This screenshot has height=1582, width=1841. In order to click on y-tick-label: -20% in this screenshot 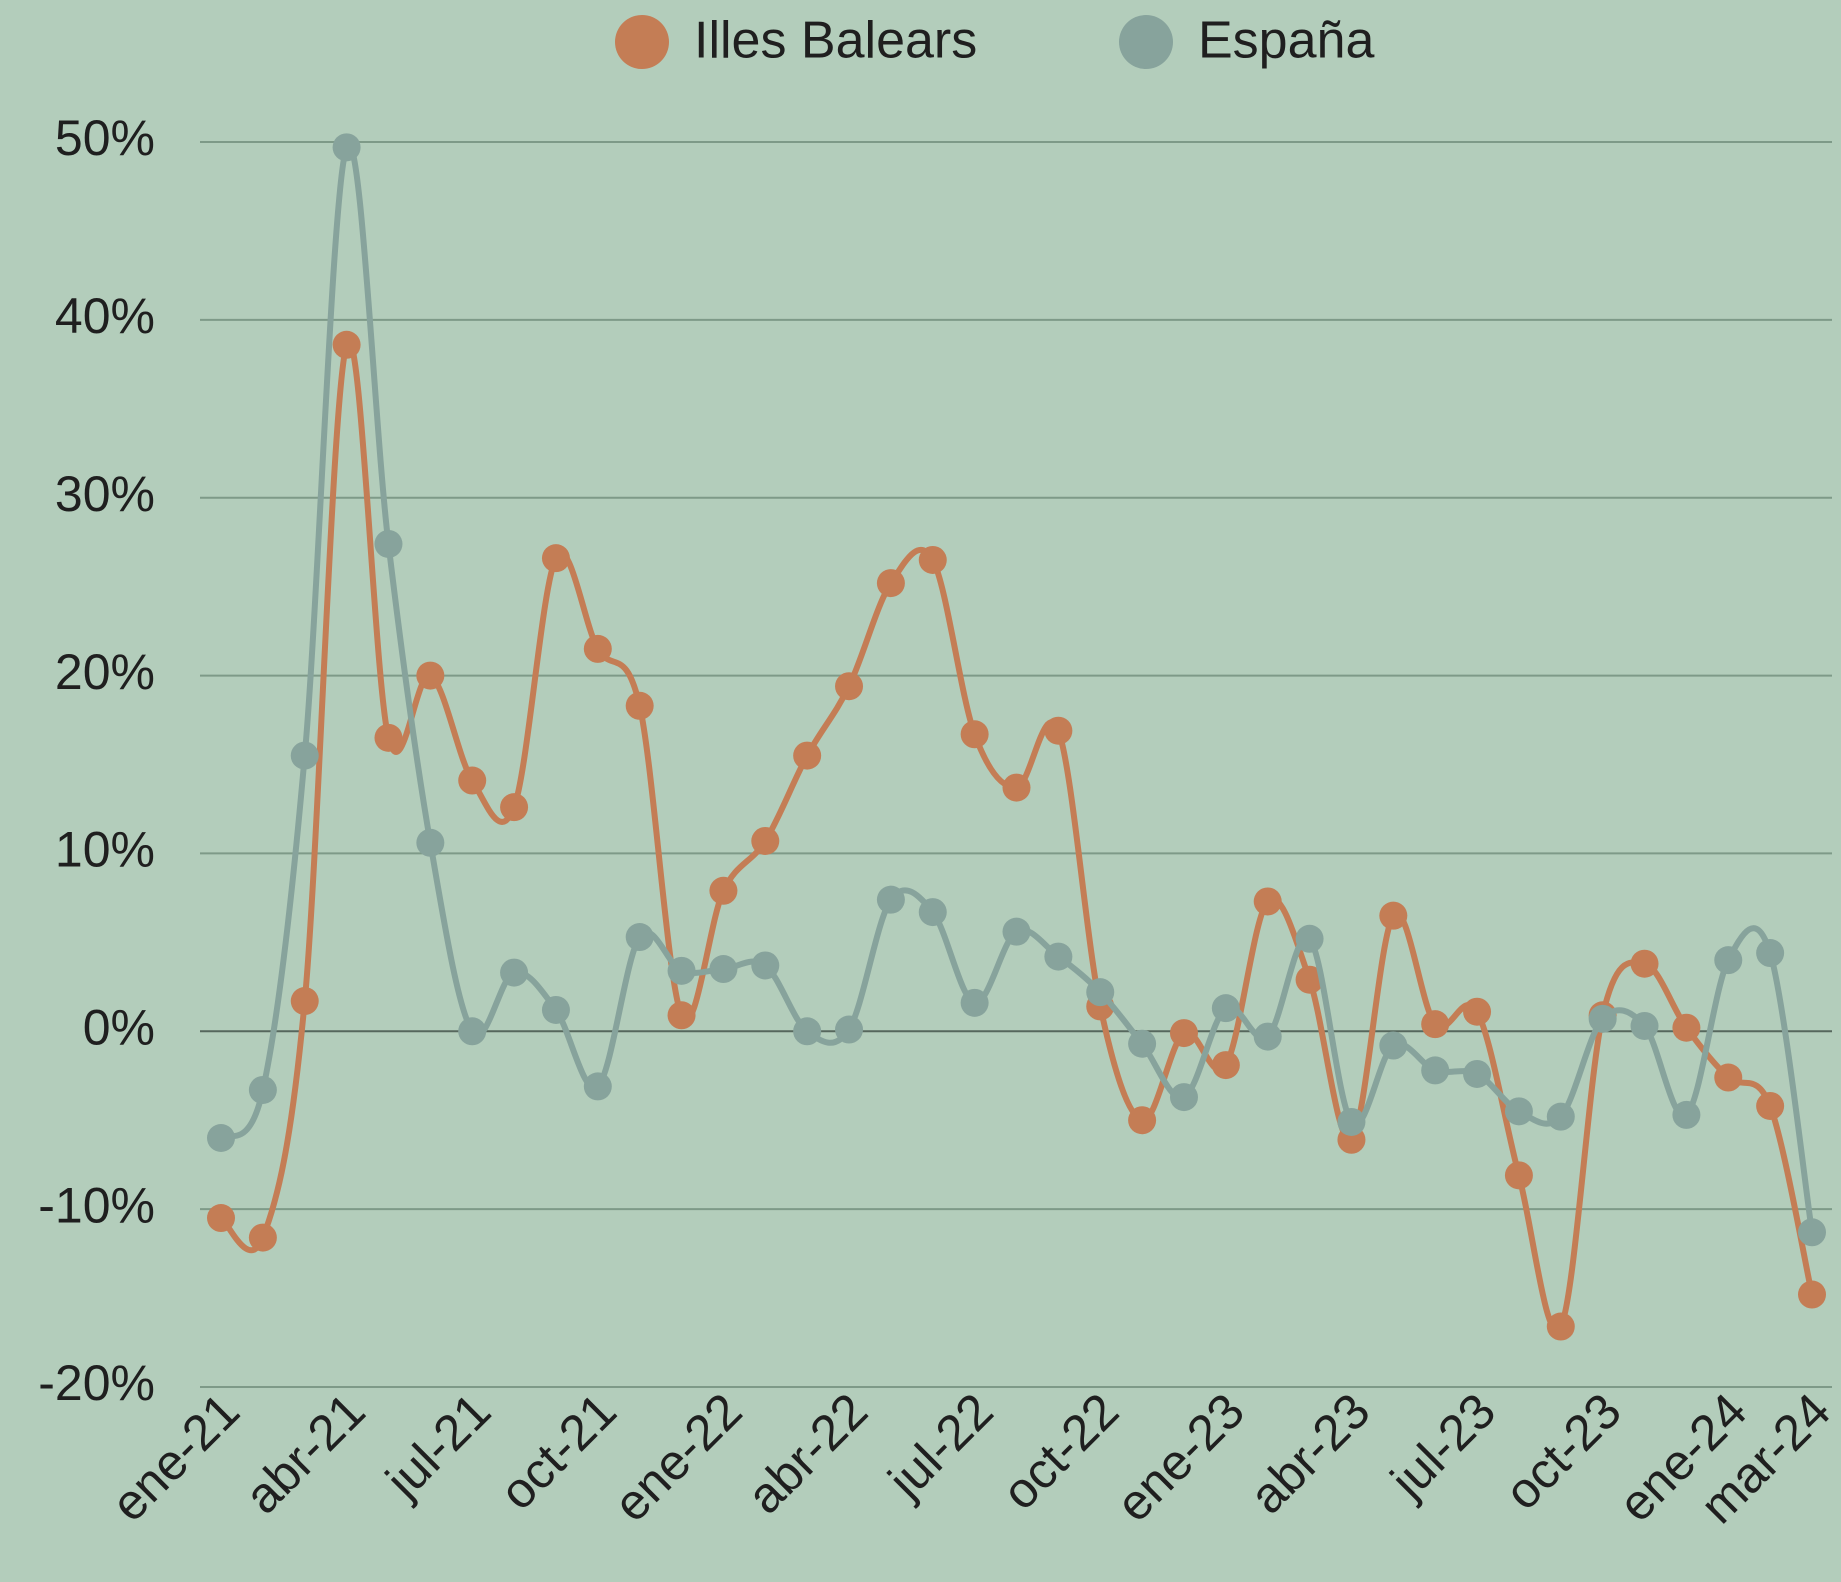, I will do `click(96, 1383)`.